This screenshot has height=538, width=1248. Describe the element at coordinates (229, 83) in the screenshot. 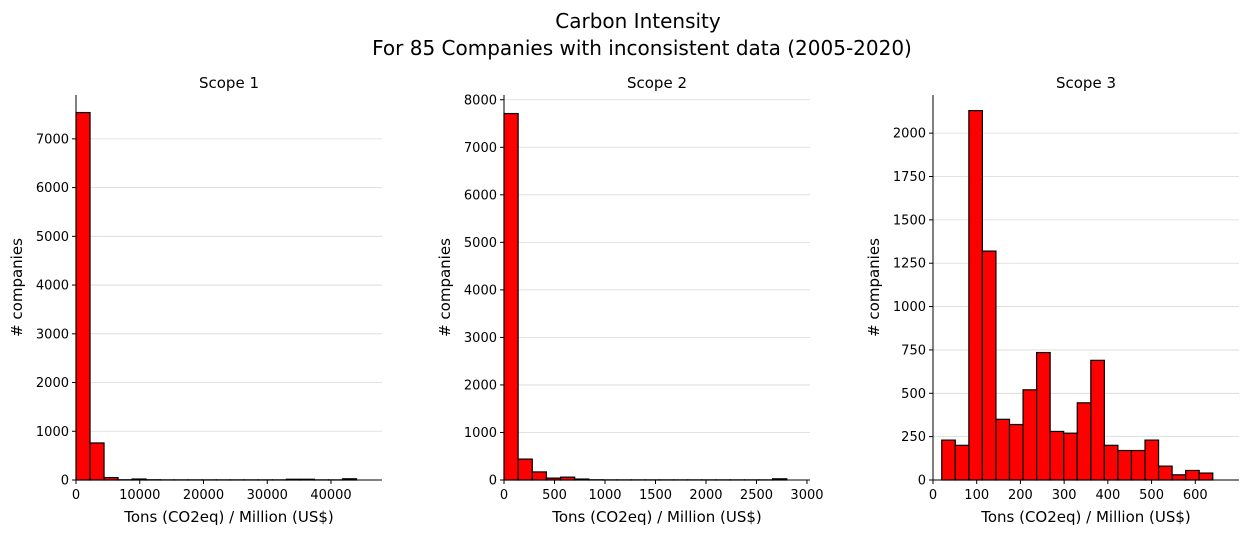

I see `subplot-title: Scope 1` at that location.